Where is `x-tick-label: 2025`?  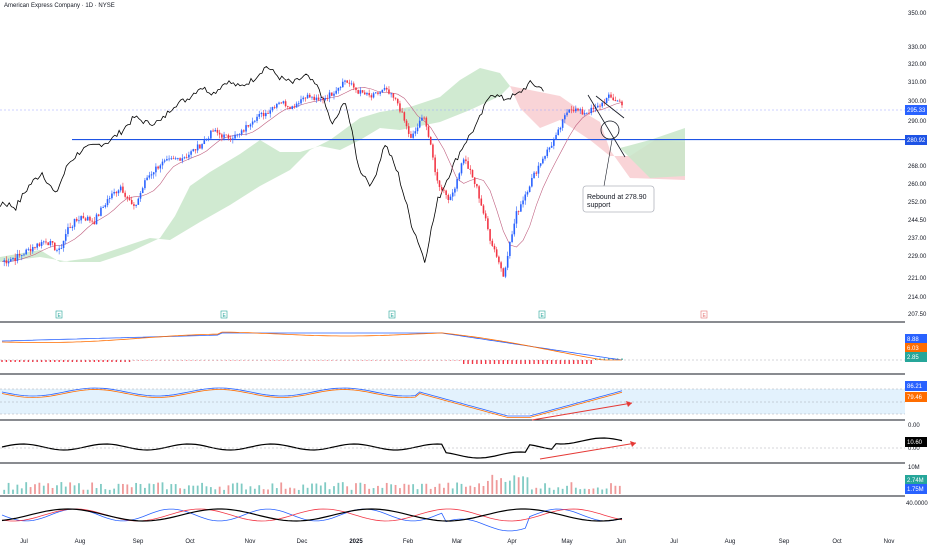
x-tick-label: 2025 is located at coordinates (356, 542).